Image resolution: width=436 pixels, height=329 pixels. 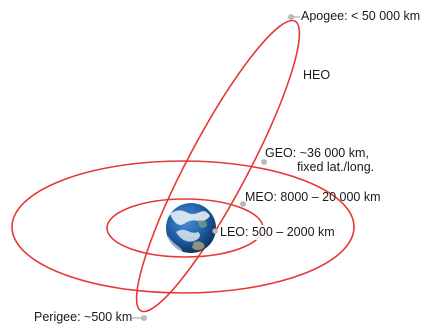 I want to click on earth-globe-icon, so click(x=191, y=228).